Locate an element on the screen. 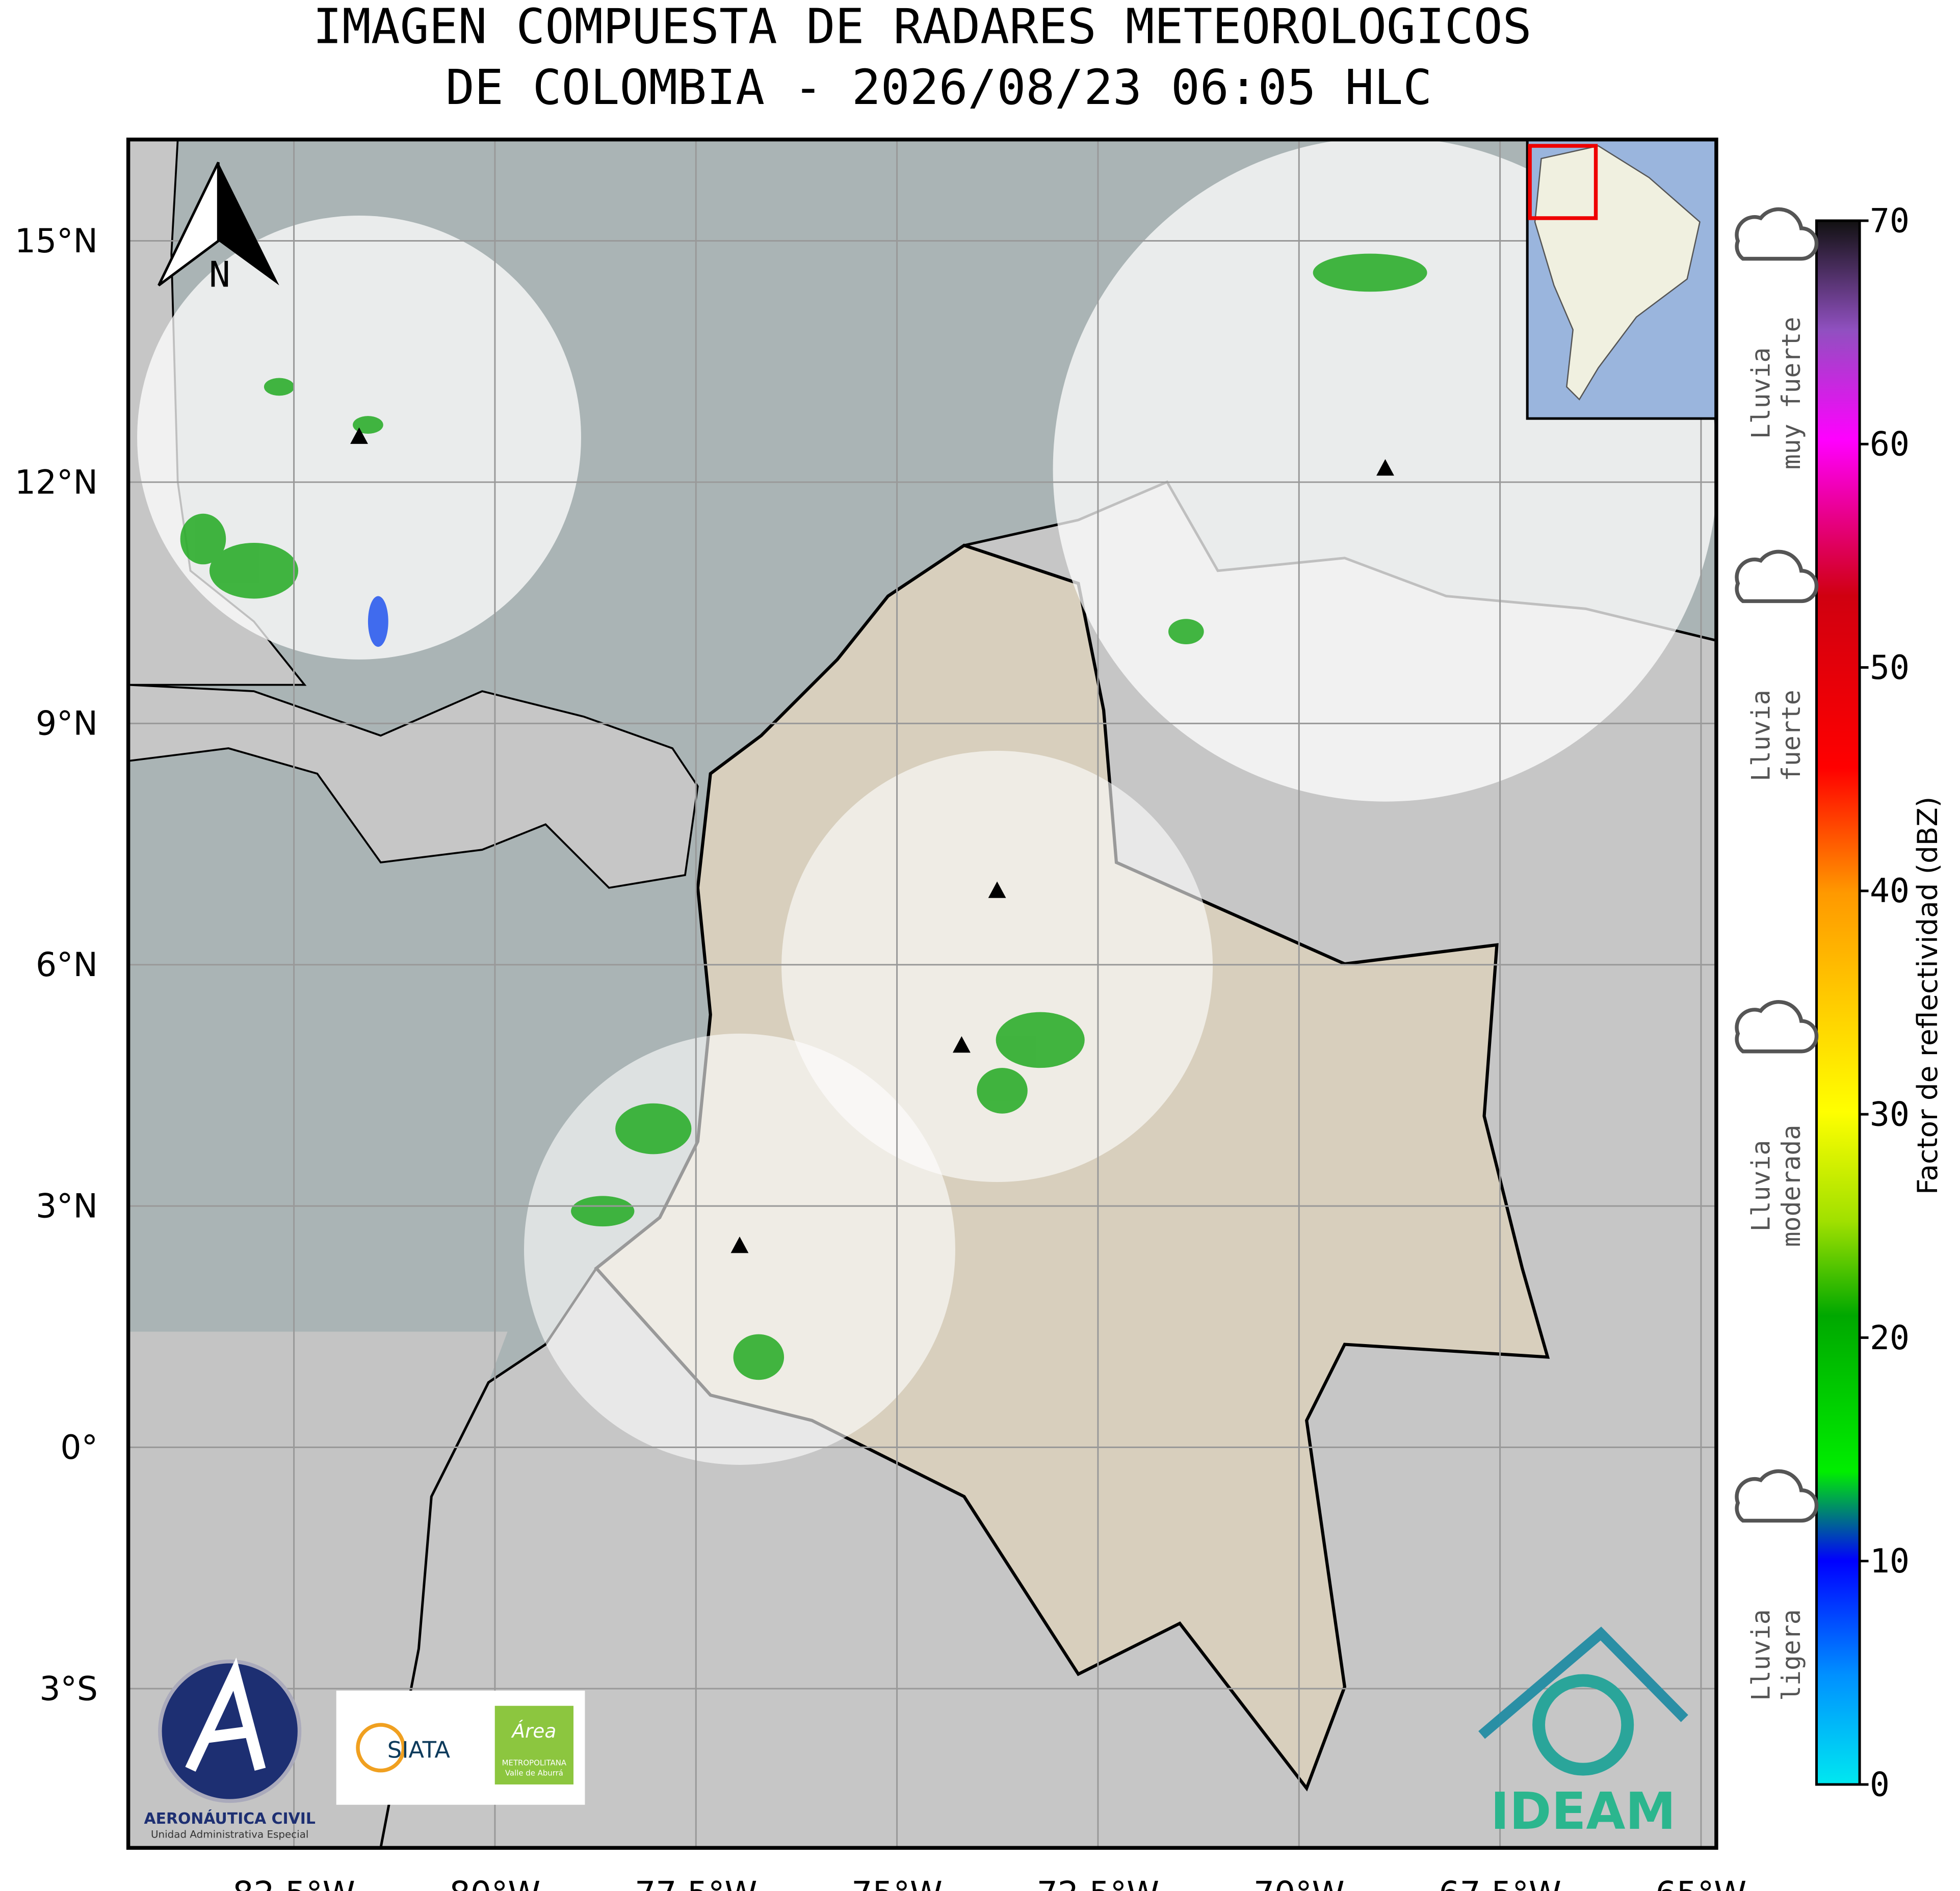  rain-category-label: ligera is located at coordinates (1791, 1655).